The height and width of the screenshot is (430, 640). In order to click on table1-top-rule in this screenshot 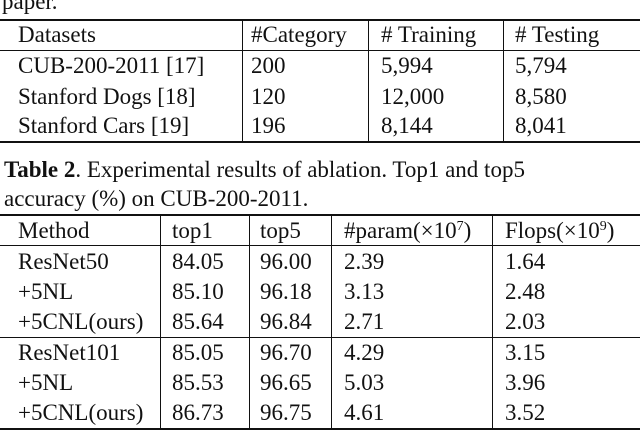, I will do `click(320, 20)`.